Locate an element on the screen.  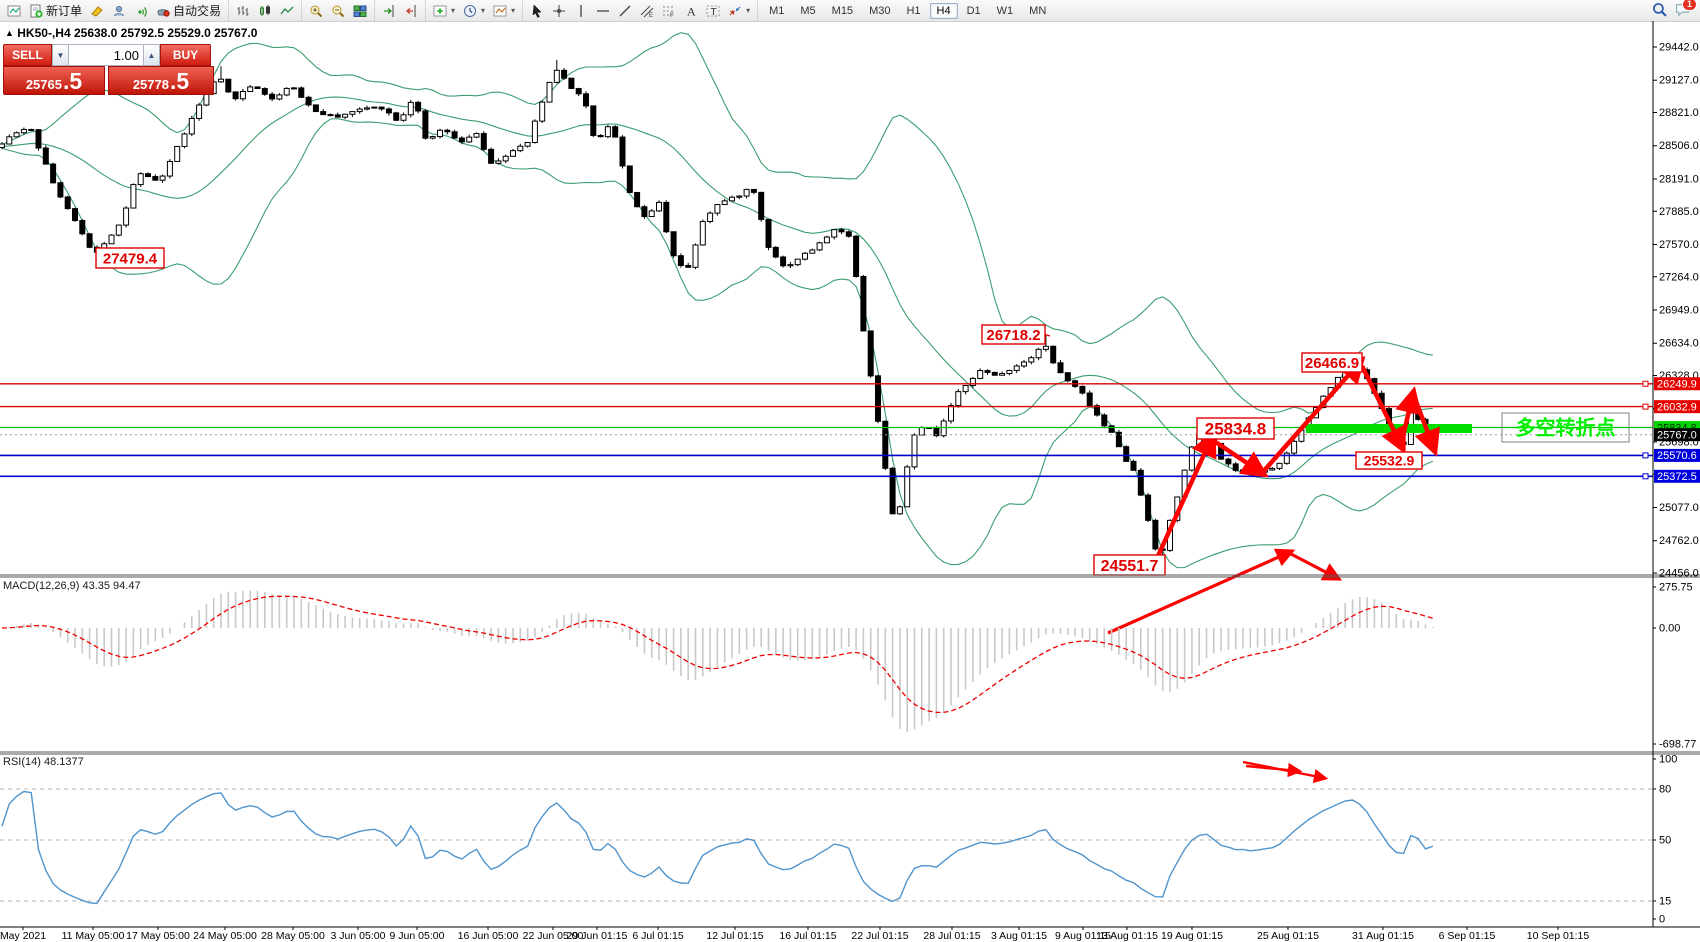
signal-icon is located at coordinates (141, 11).